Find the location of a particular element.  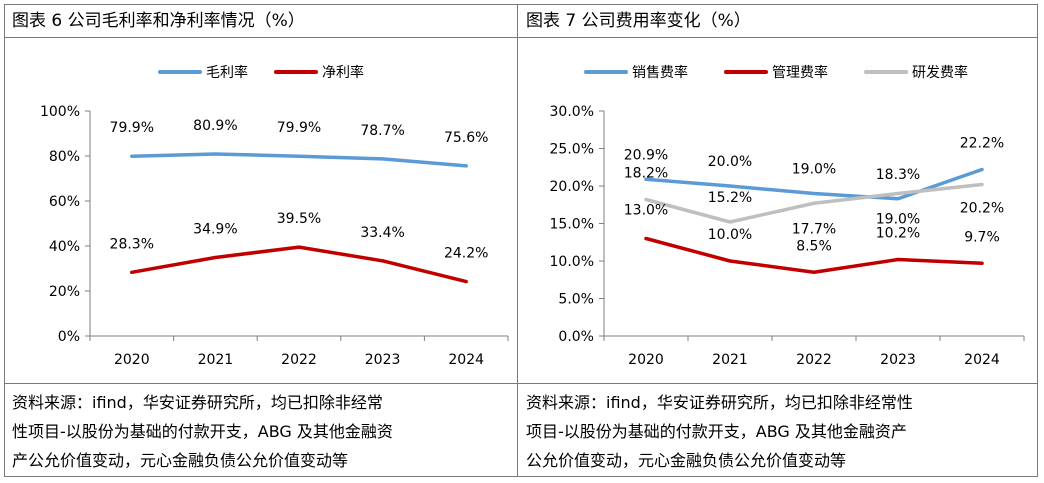

y-tick-label: 20% is located at coordinates (64, 292).